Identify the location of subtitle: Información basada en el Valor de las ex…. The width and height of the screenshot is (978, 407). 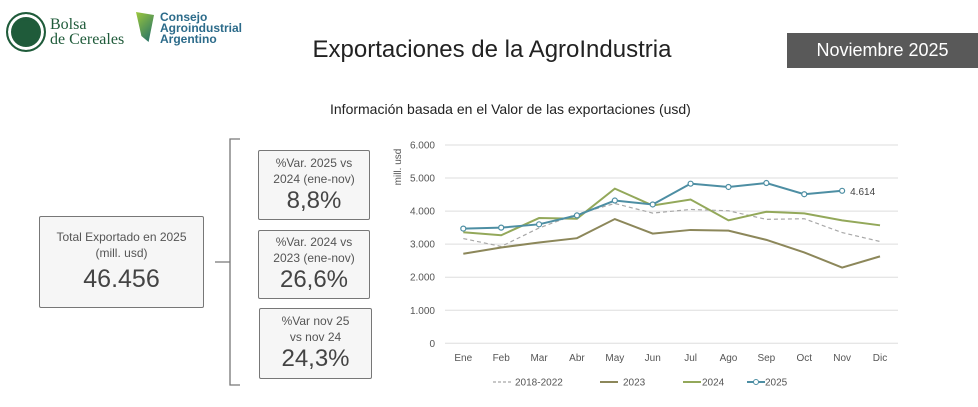
(510, 109).